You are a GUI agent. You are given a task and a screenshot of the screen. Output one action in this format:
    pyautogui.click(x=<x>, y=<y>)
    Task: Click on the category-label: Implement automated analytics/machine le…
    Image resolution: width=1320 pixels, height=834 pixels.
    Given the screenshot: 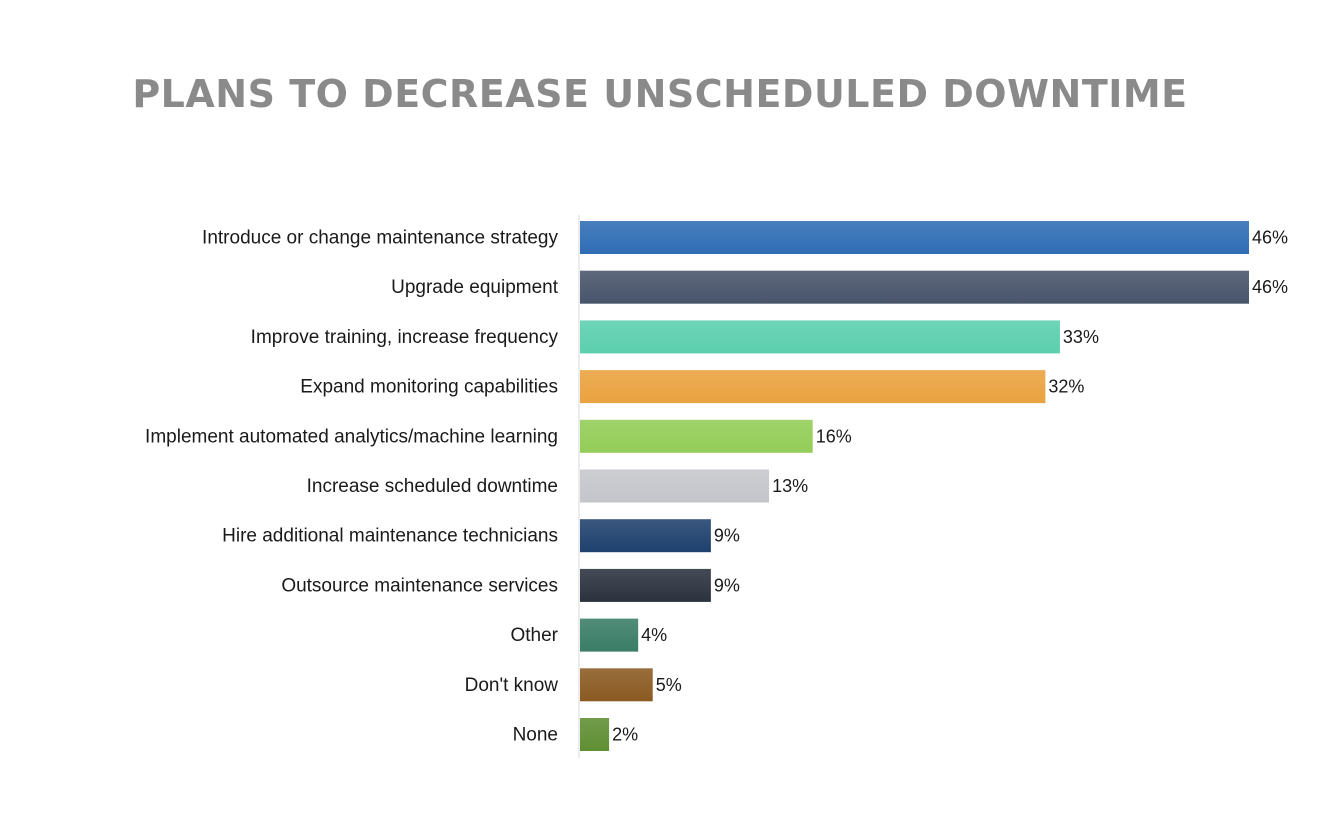 What is the action you would take?
    pyautogui.click(x=351, y=436)
    